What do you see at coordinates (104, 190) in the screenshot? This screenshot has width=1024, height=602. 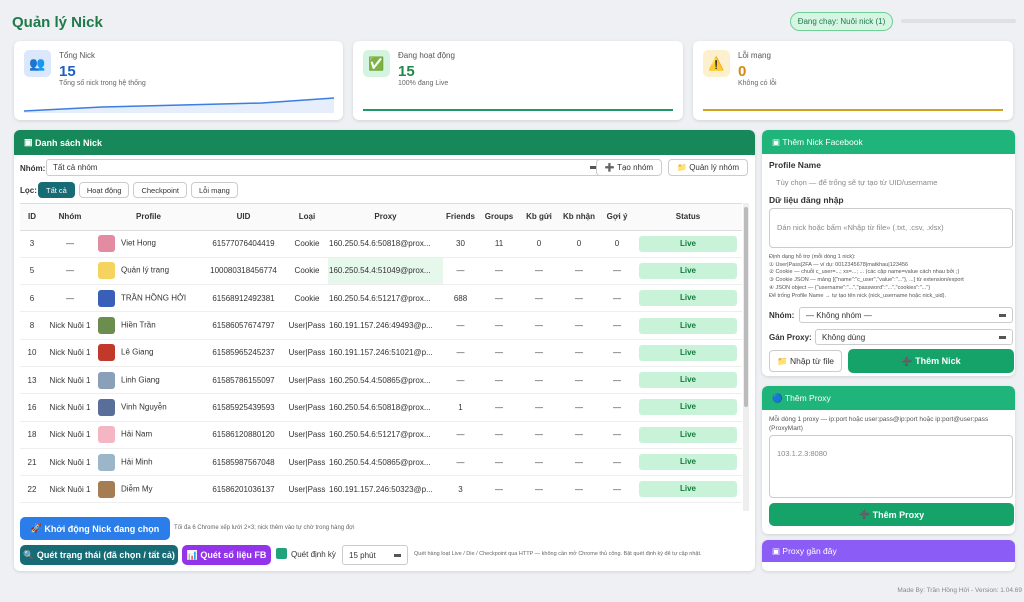 I see `filter-button: Hoạt động` at bounding box center [104, 190].